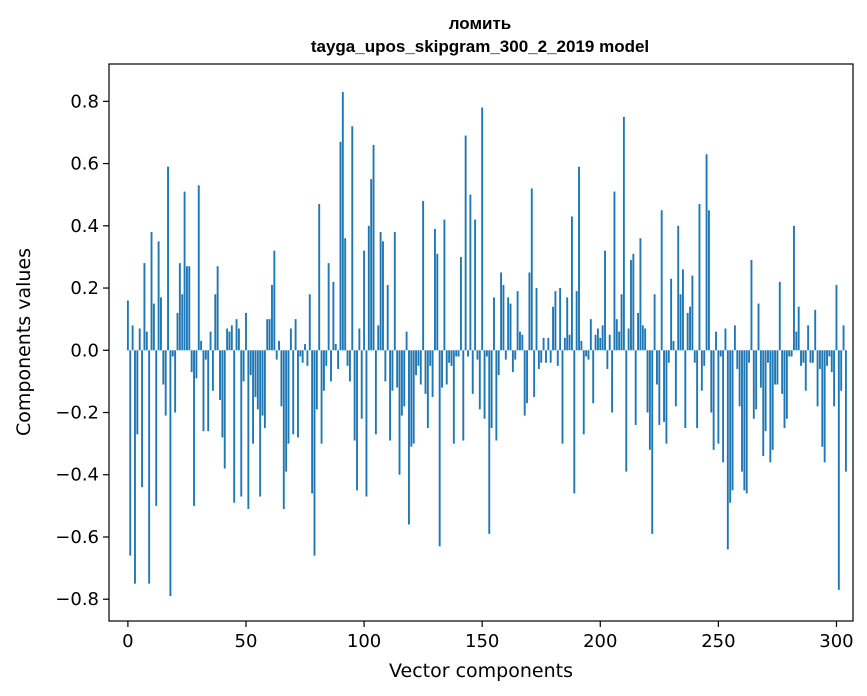  I want to click on y-axis-ticks: −0.8 −0.6 −0.4 −0.2 0.0 0.2 0.4 0.6 0.8, so click(82, 350).